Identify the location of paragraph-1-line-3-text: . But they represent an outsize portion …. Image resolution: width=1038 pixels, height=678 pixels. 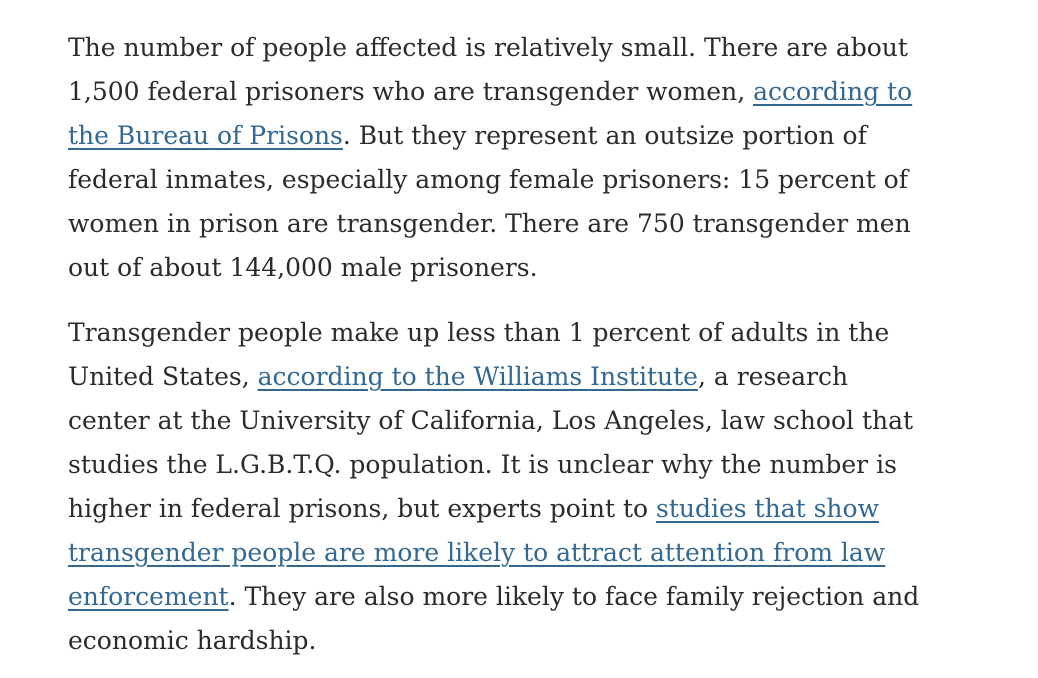
(604, 135).